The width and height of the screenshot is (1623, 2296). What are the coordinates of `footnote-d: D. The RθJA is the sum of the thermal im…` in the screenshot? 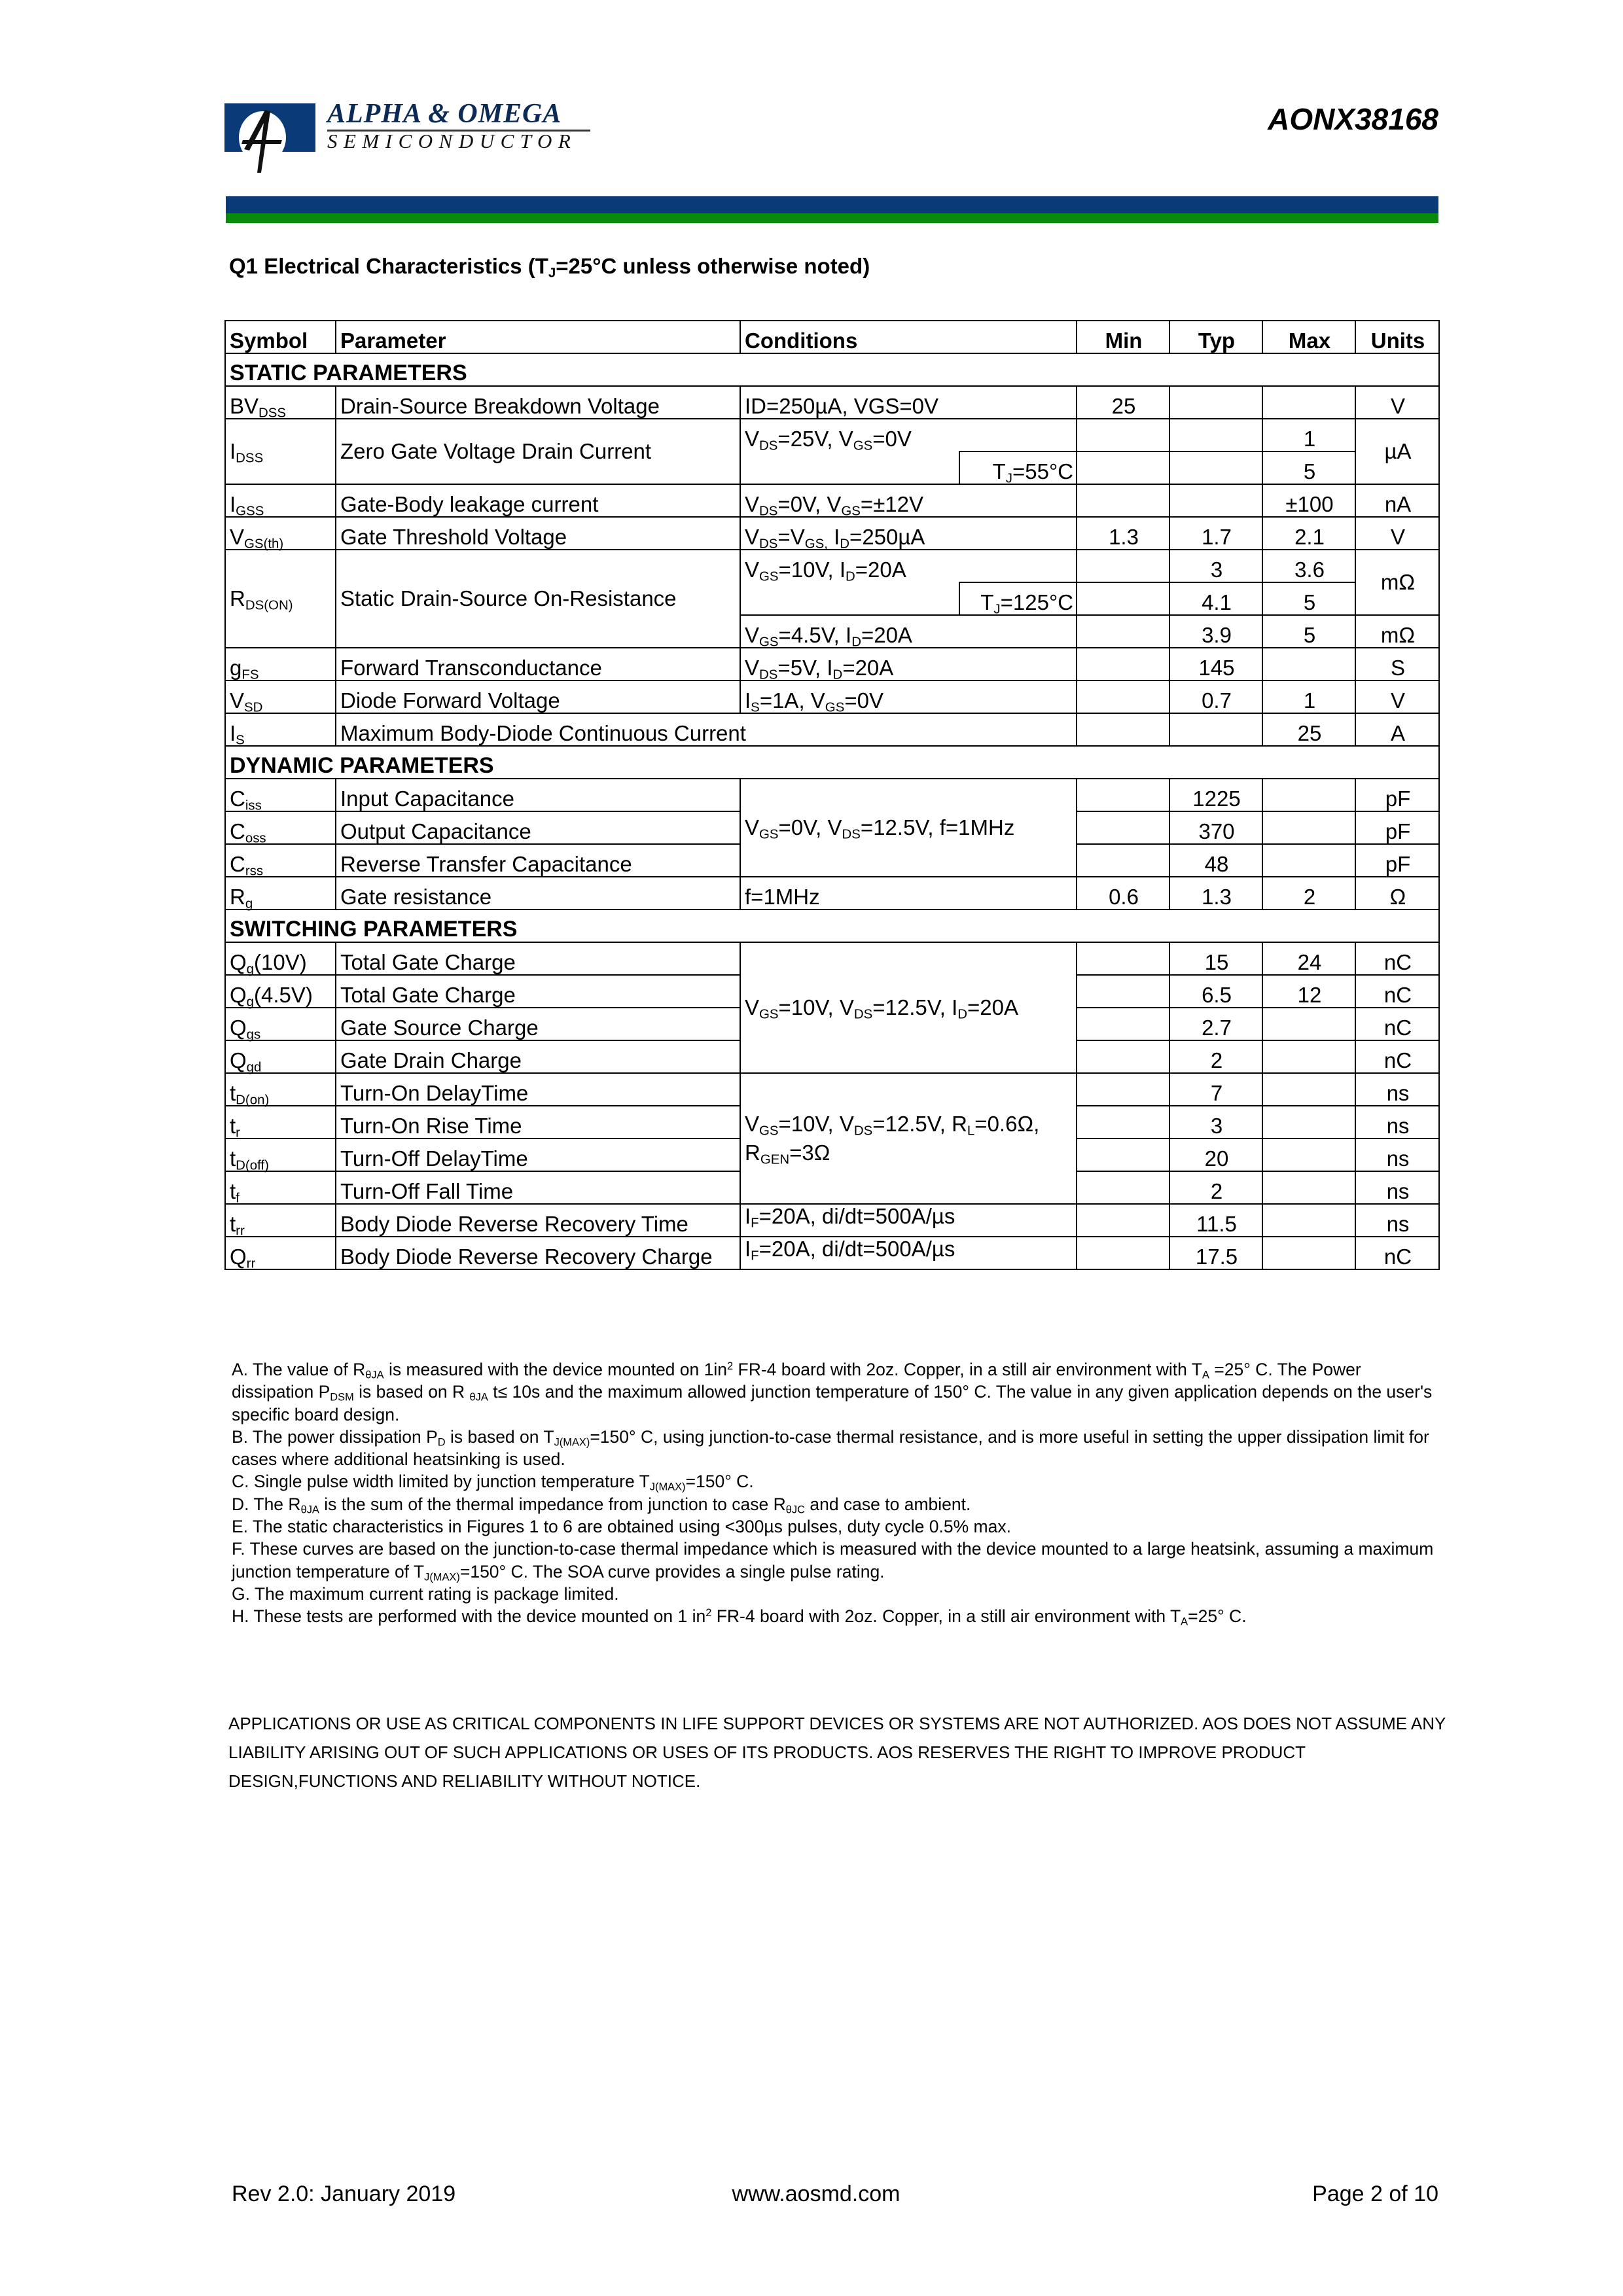 It's located at (601, 1505).